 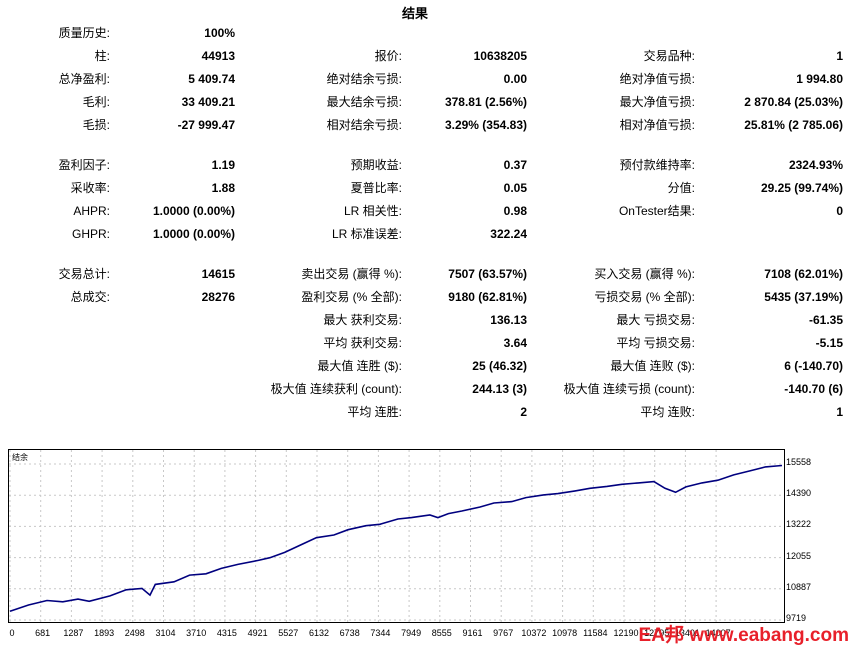 What do you see at coordinates (499, 389) in the screenshot?
I see `stat-value: 244.13 (3)` at bounding box center [499, 389].